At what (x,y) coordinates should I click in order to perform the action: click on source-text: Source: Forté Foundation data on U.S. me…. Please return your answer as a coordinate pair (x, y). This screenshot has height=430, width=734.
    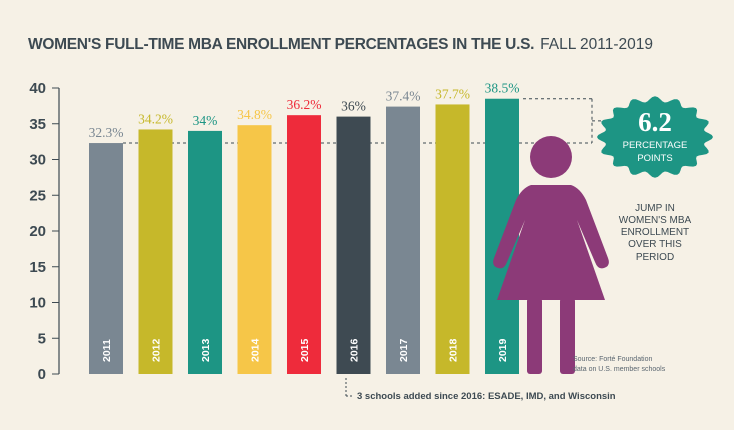
    Looking at the image, I should click on (619, 364).